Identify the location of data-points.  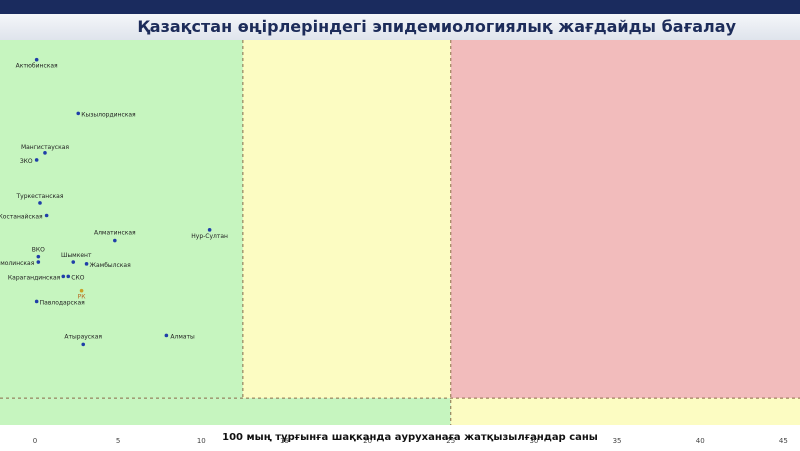
(123, 202).